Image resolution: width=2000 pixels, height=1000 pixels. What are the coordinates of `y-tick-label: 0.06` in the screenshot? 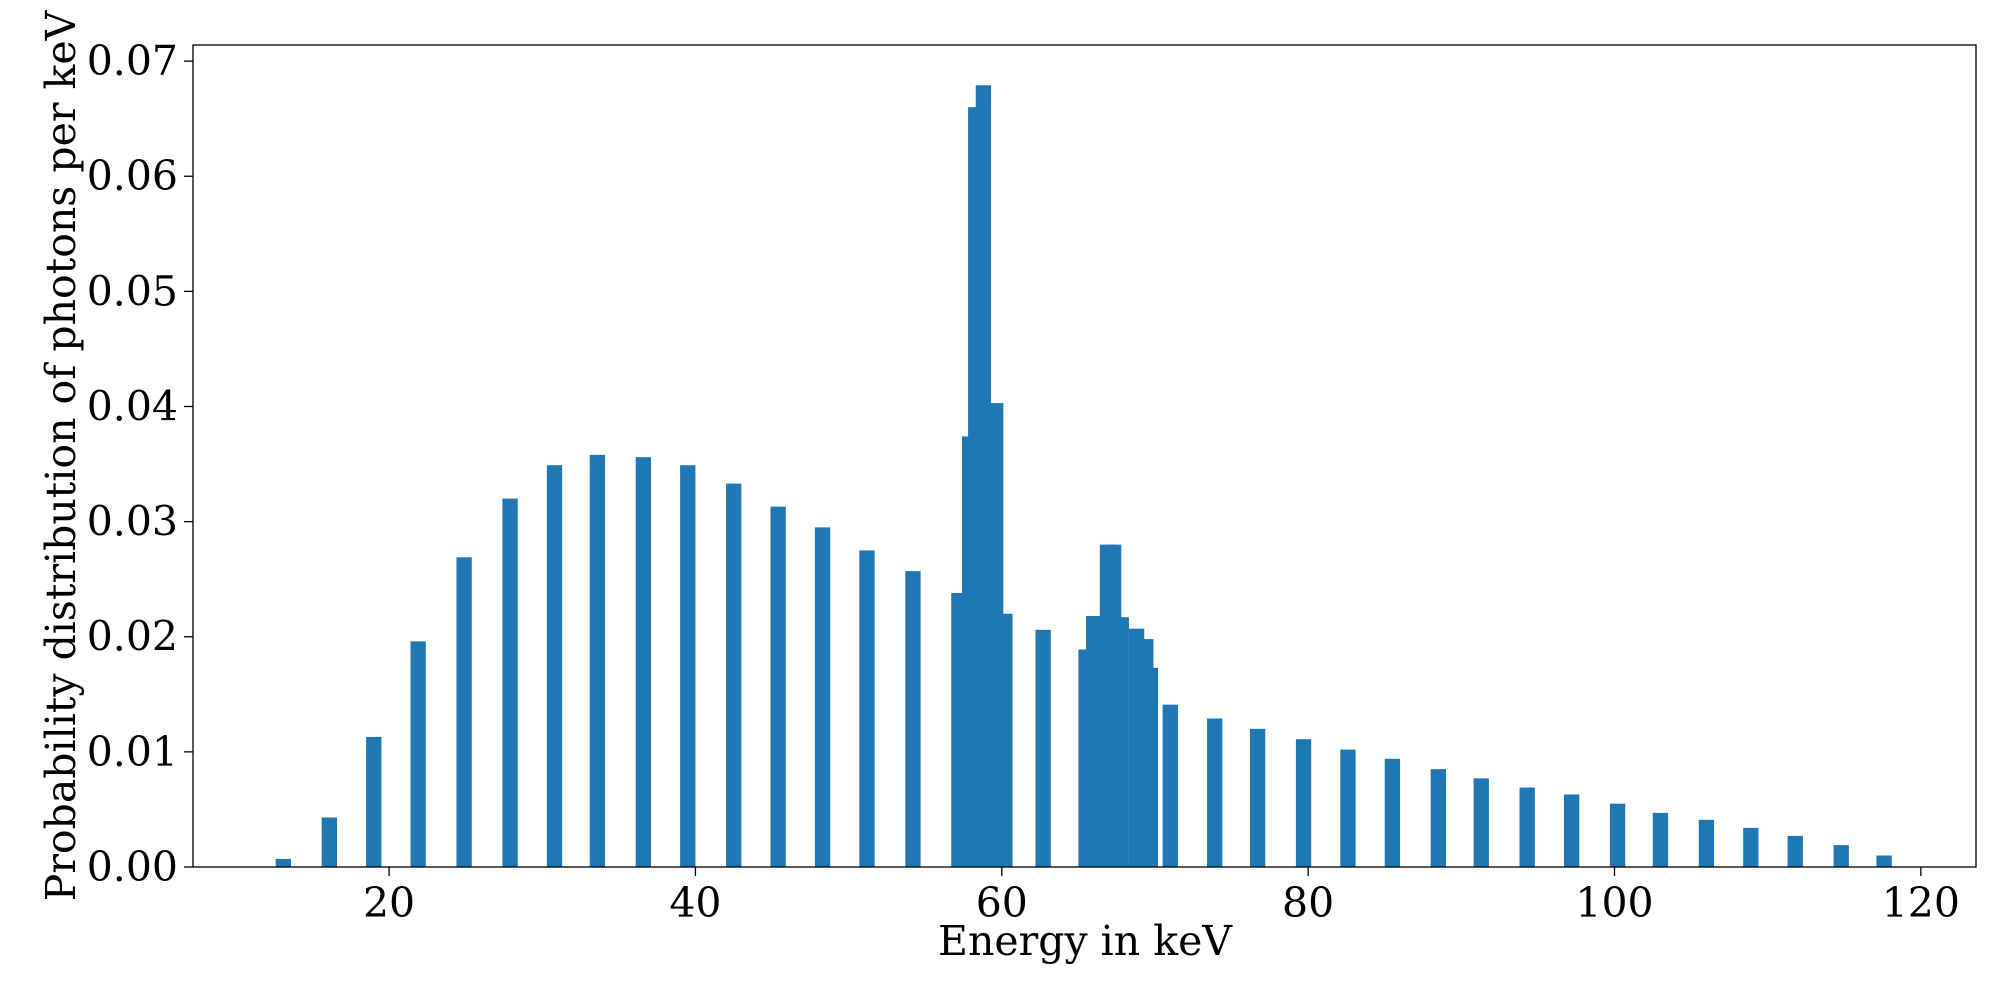 It's located at (132, 176).